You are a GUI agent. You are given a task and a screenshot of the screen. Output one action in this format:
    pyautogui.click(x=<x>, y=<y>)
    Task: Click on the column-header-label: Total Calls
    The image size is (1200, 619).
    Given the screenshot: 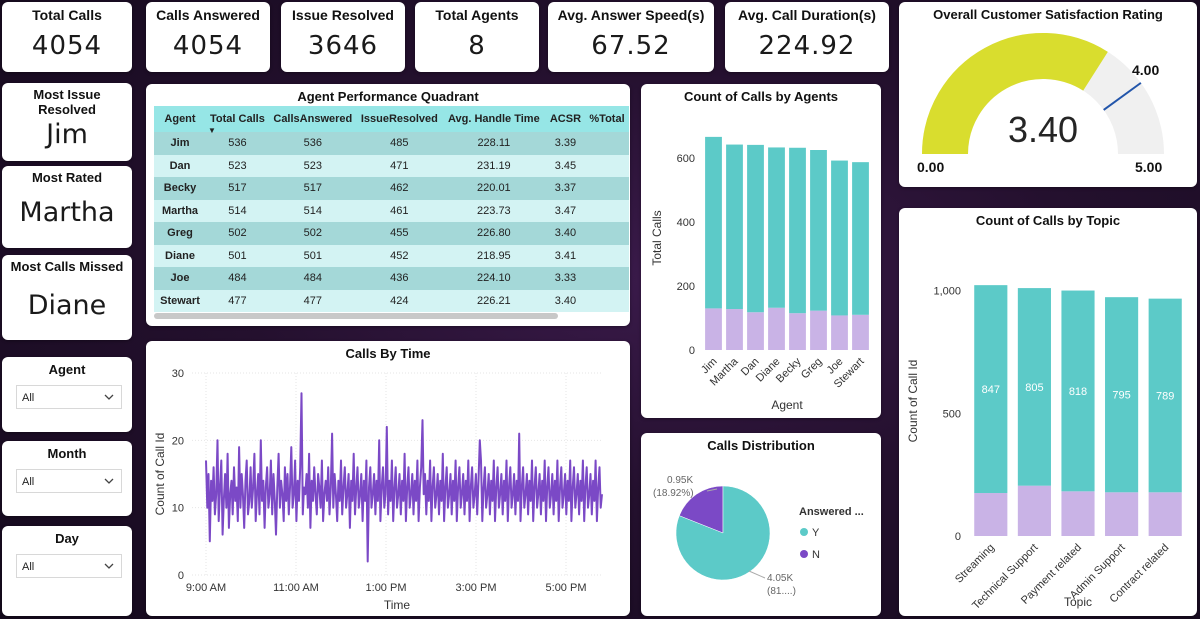 What is the action you would take?
    pyautogui.click(x=237, y=119)
    